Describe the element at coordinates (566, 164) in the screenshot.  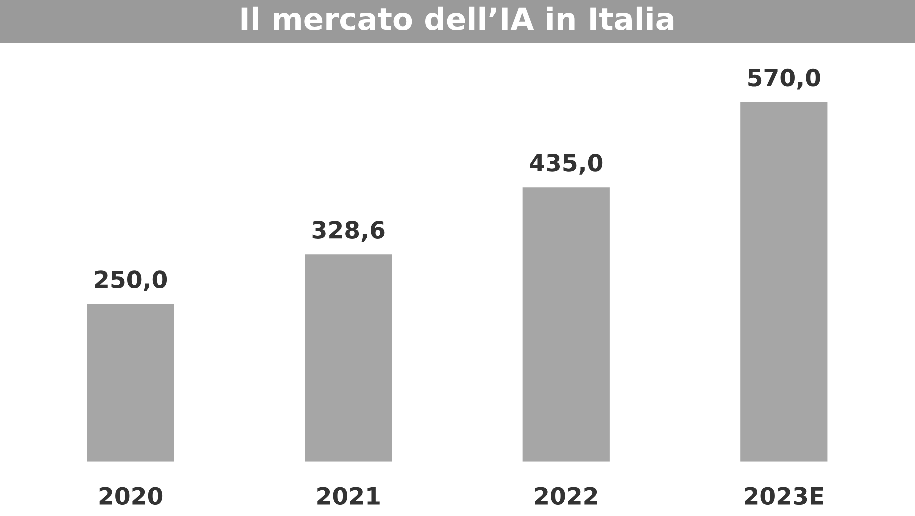
I see `data-label: 435,0` at that location.